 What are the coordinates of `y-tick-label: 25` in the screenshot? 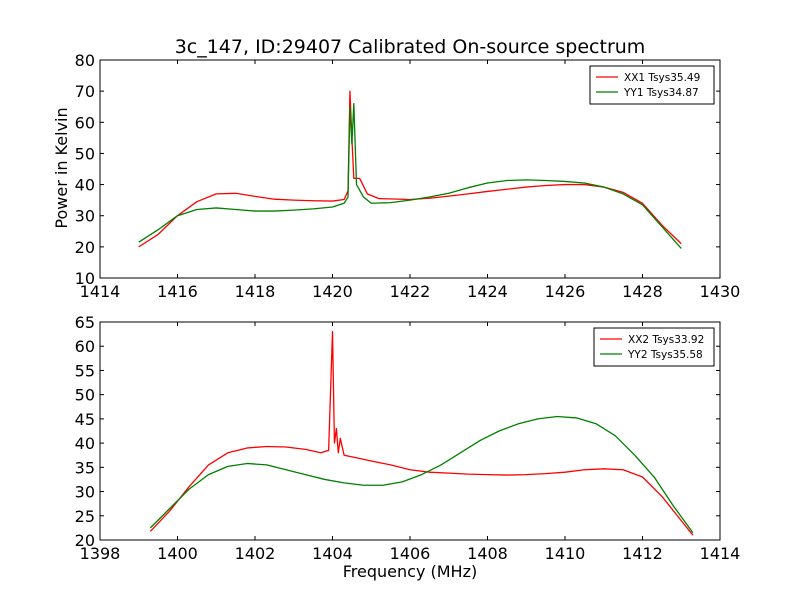 It's located at (85, 516).